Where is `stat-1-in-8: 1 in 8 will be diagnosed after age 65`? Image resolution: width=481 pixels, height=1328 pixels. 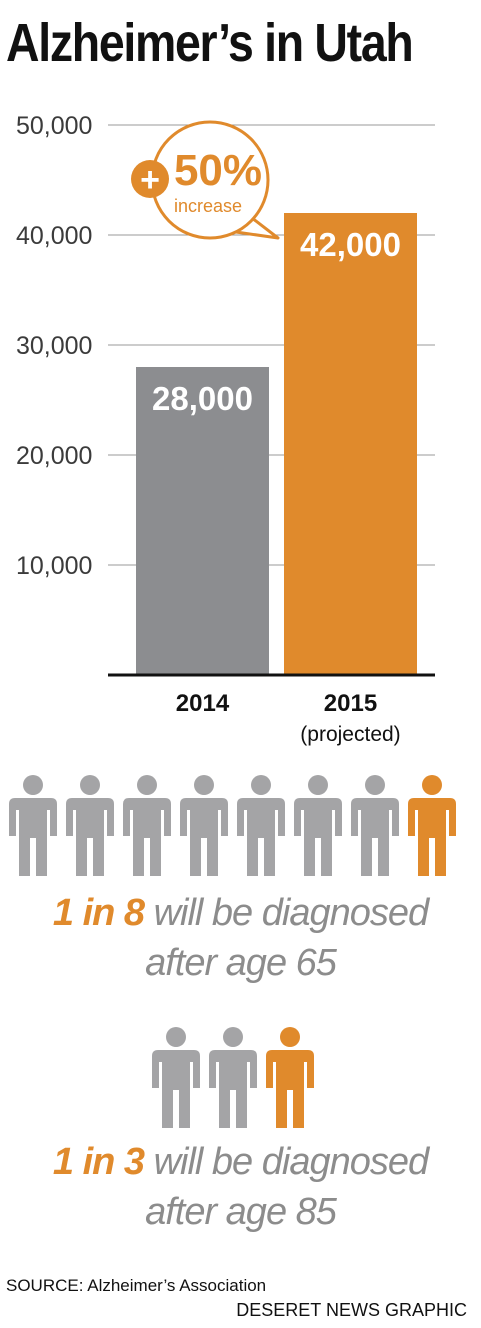
stat-1-in-8: 1 in 8 will be diagnosed after age 65 is located at coordinates (240, 938).